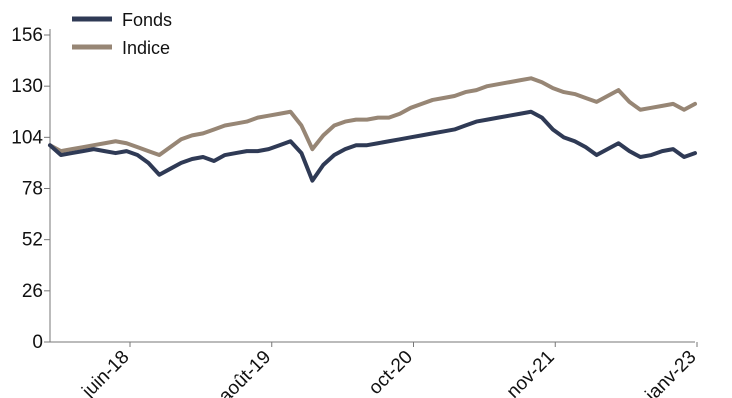 This screenshot has height=398, width=732. What do you see at coordinates (27, 137) in the screenshot?
I see `y-tick-label: 104` at bounding box center [27, 137].